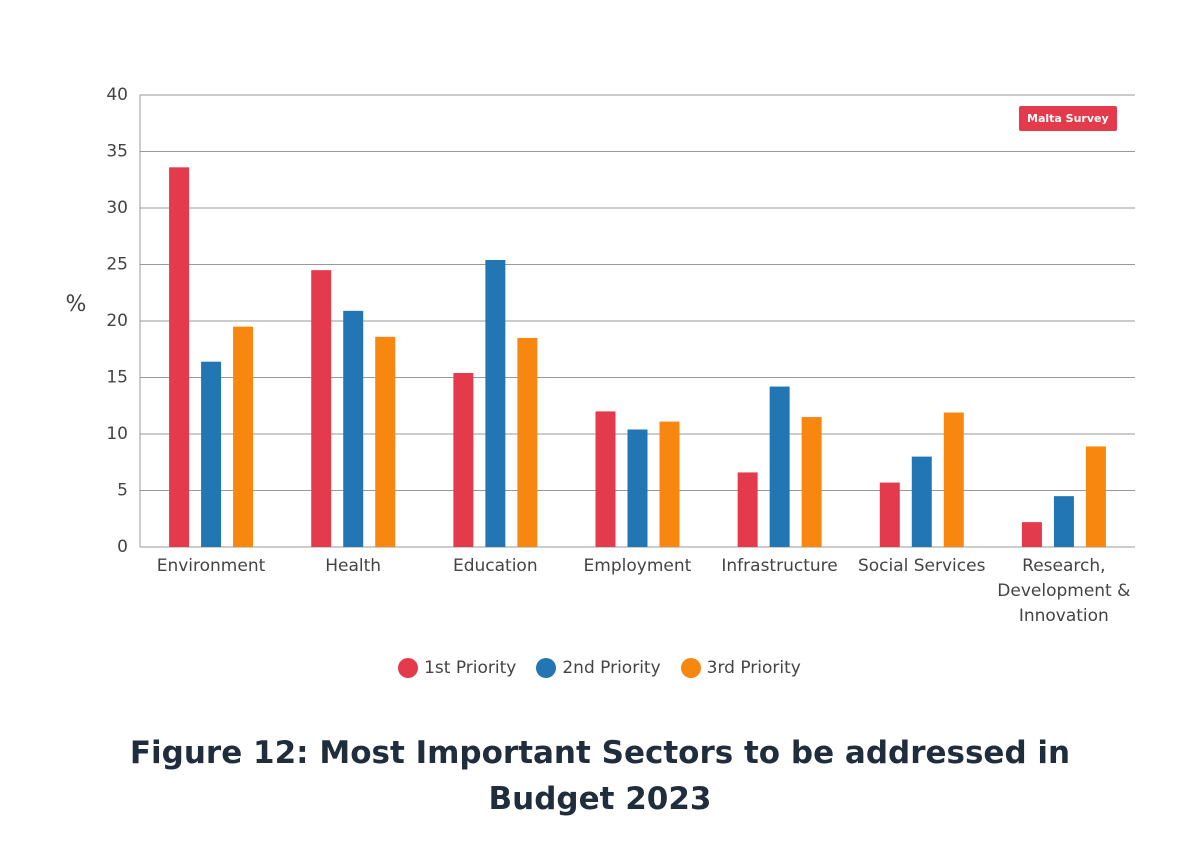  I want to click on y-tick-label: 5, so click(122, 491).